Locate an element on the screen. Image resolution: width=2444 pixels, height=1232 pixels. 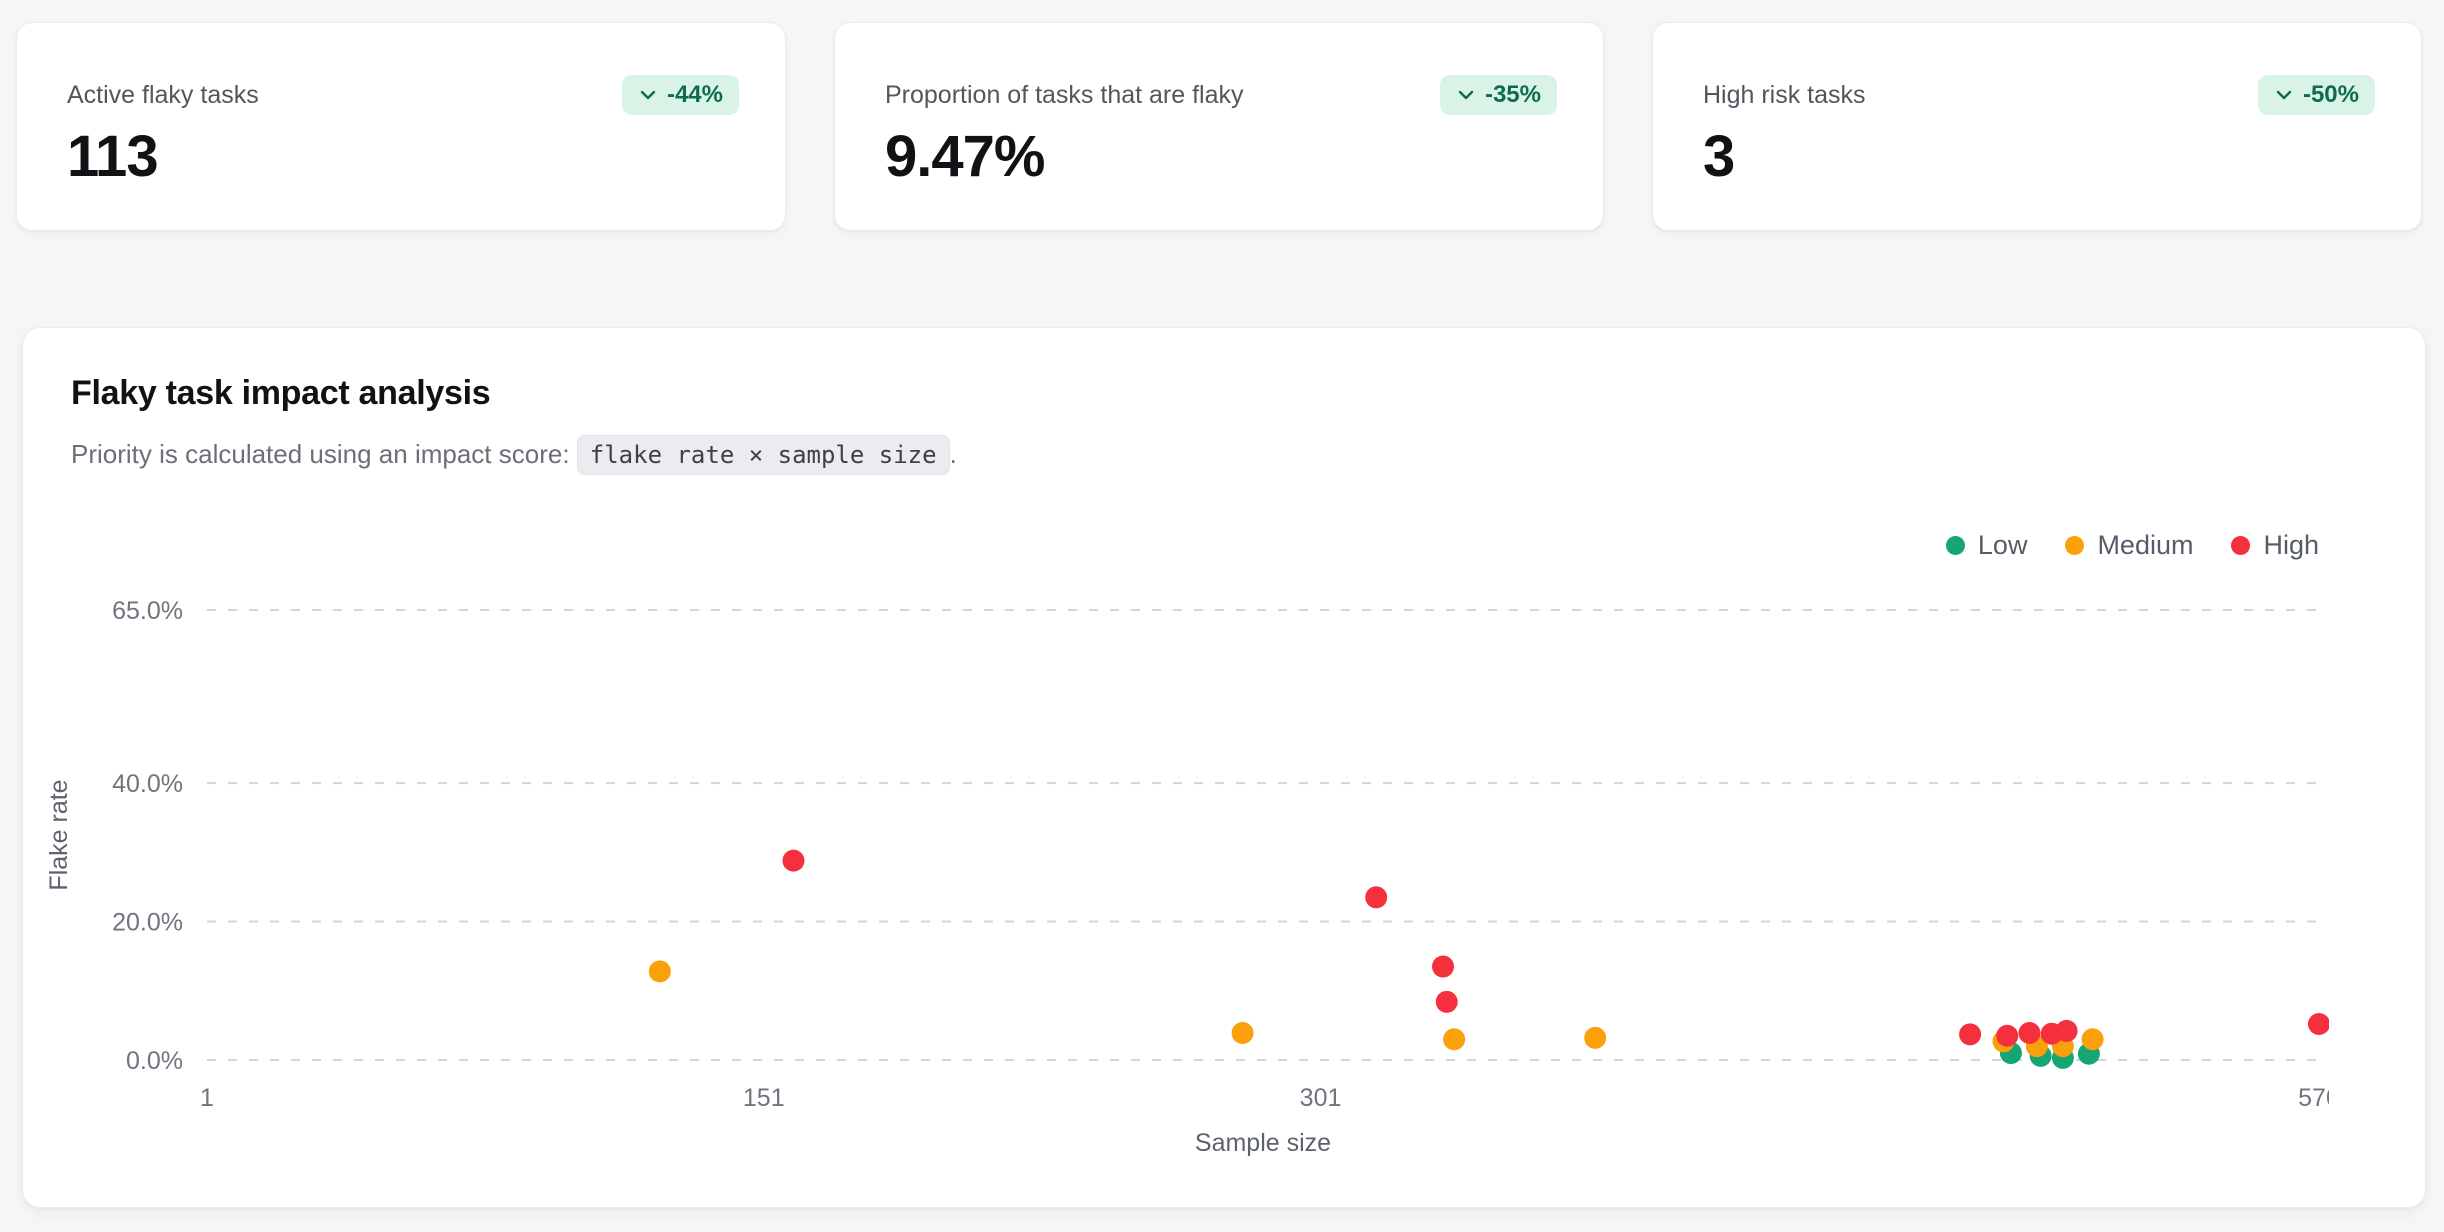
delta-badge: -44% is located at coordinates (680, 95).